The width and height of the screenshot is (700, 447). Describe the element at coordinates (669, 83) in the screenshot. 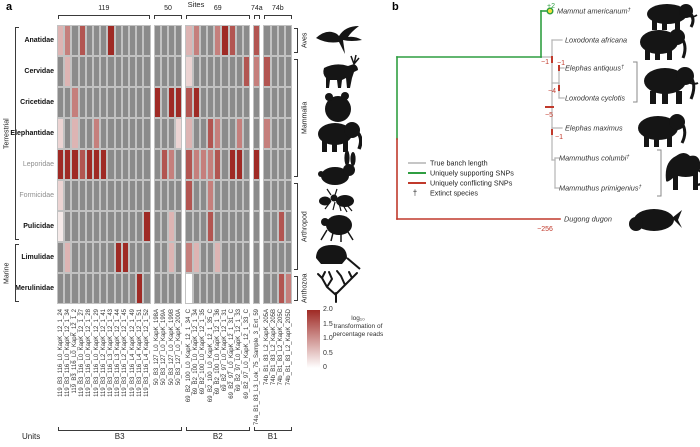

I see `elephant-straight-tusked-silhouette` at that location.